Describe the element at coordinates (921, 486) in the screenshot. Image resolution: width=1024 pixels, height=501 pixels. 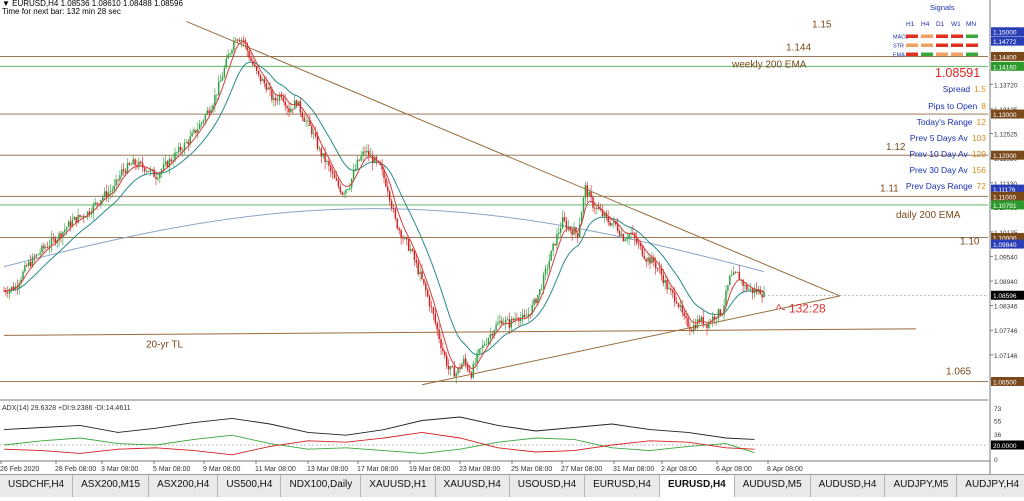
I see `symbol-tab: AUDJPY,M5` at that location.